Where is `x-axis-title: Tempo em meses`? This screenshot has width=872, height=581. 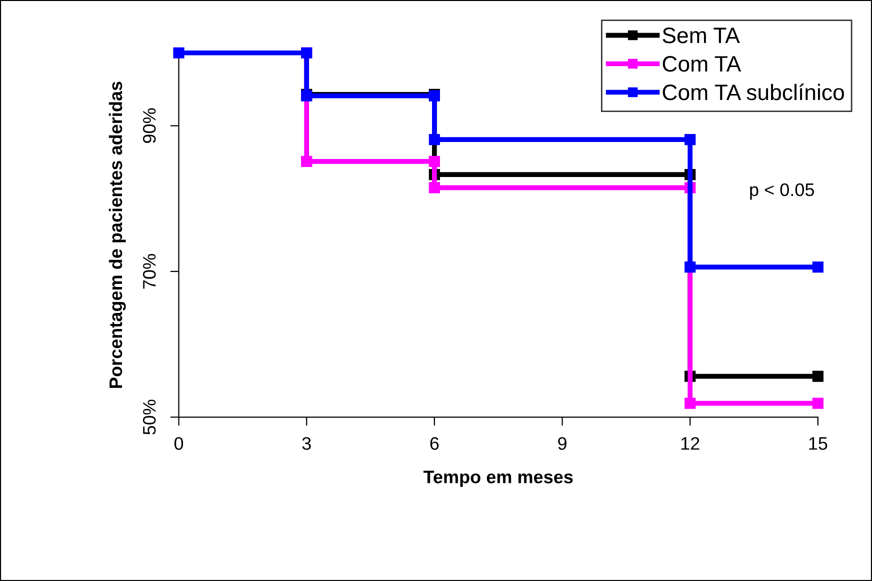
x-axis-title: Tempo em meses is located at coordinates (498, 478).